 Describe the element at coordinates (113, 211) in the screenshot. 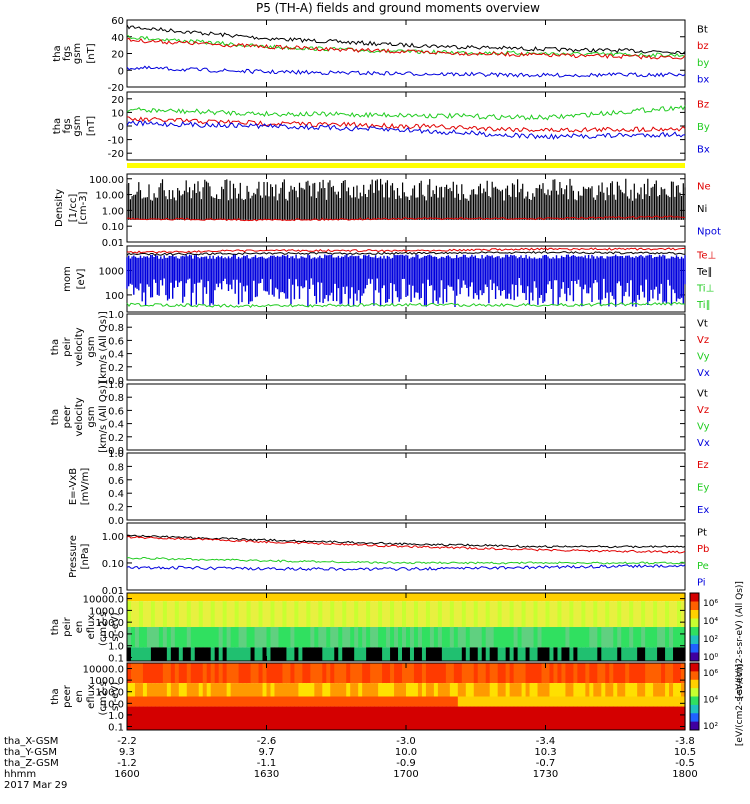

I see `y-tick-label: 1.00` at that location.